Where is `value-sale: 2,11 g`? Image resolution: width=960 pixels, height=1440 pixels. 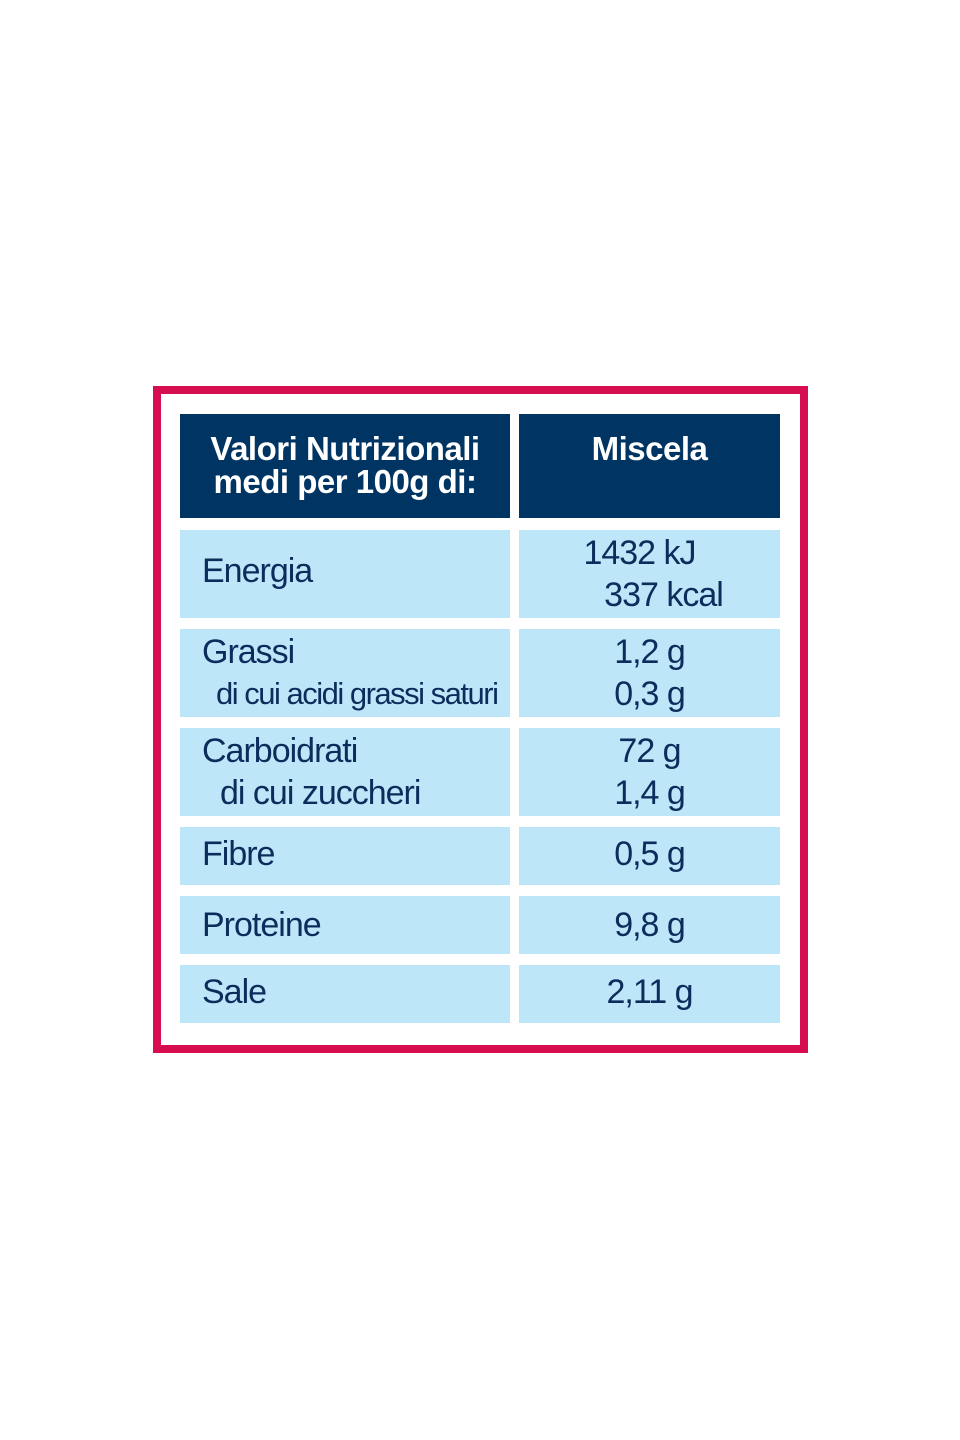 value-sale: 2,11 g is located at coordinates (649, 992).